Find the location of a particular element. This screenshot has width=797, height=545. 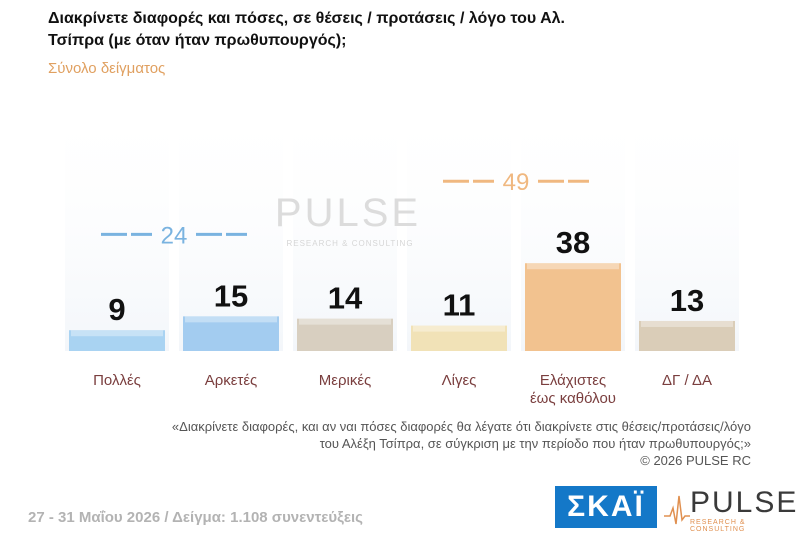

chart-subtitle: Σύνολο δείγματος is located at coordinates (107, 68).